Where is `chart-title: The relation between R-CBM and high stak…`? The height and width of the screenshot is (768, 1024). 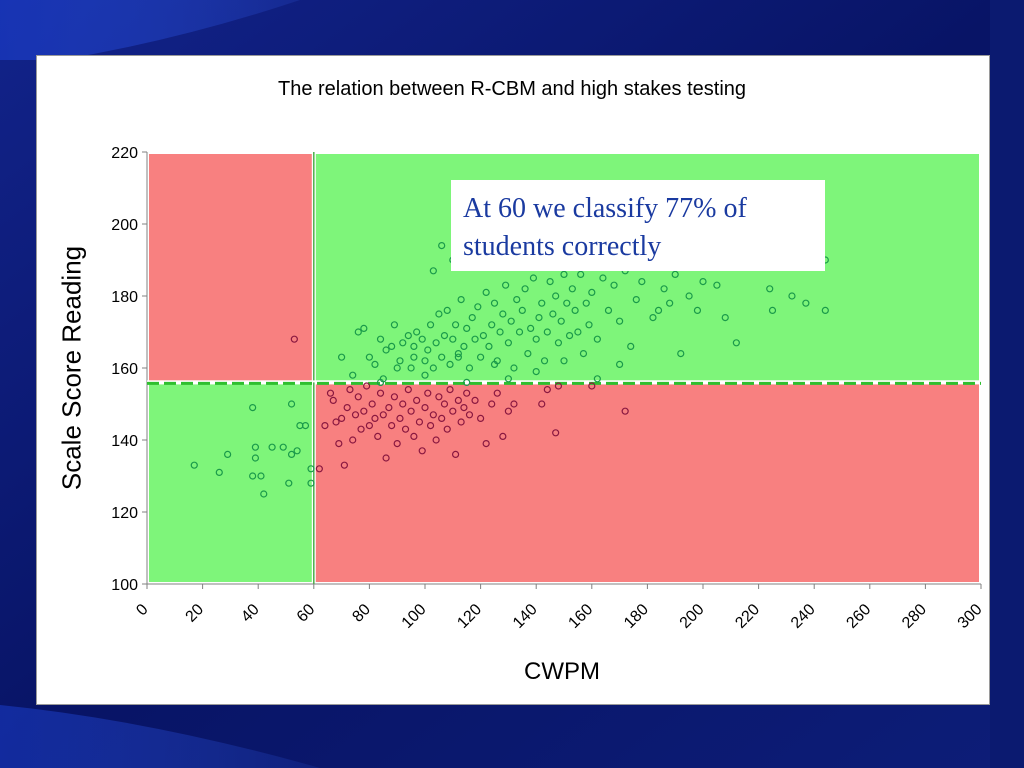
chart-title: The relation between R-CBM and high stak… is located at coordinates (512, 89).